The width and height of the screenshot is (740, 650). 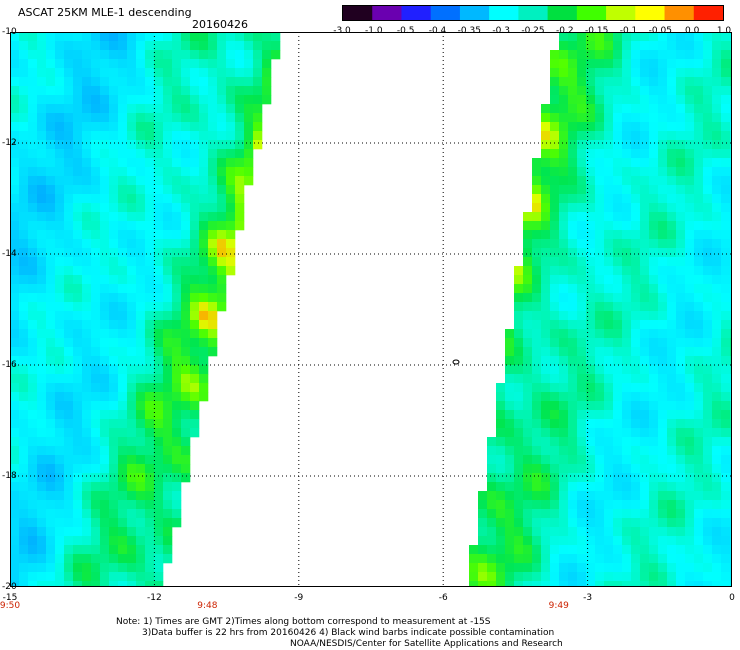 I want to click on latitude-label: -10, so click(x=9, y=32).